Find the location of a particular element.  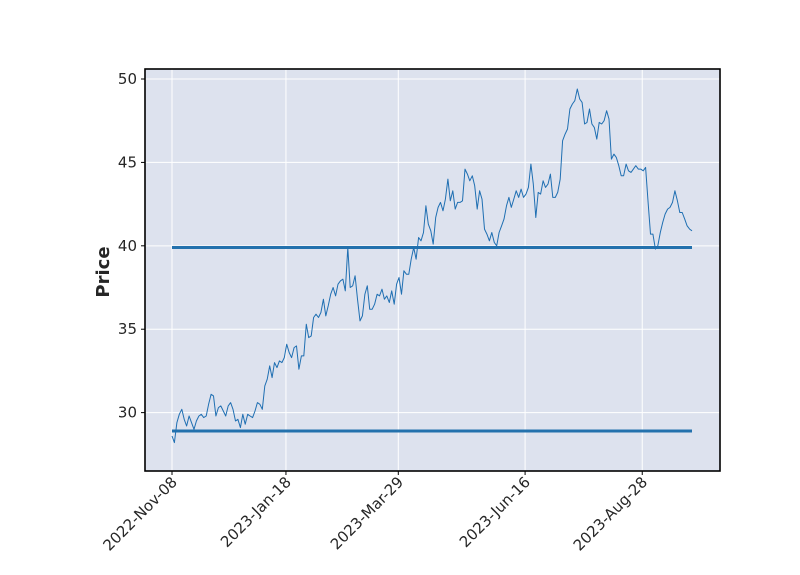

y-tick-label: 35 is located at coordinates (127, 329).